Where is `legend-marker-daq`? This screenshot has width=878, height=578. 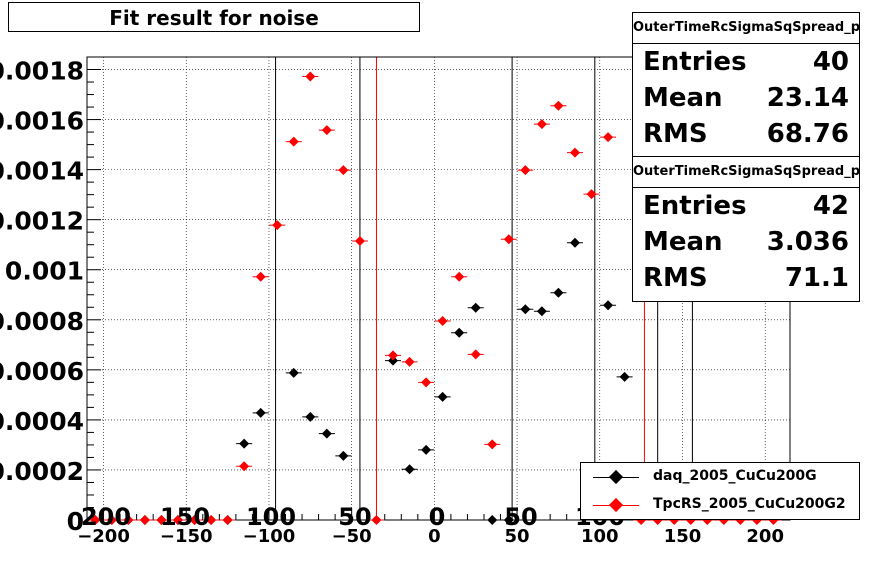
legend-marker-daq is located at coordinates (616, 477).